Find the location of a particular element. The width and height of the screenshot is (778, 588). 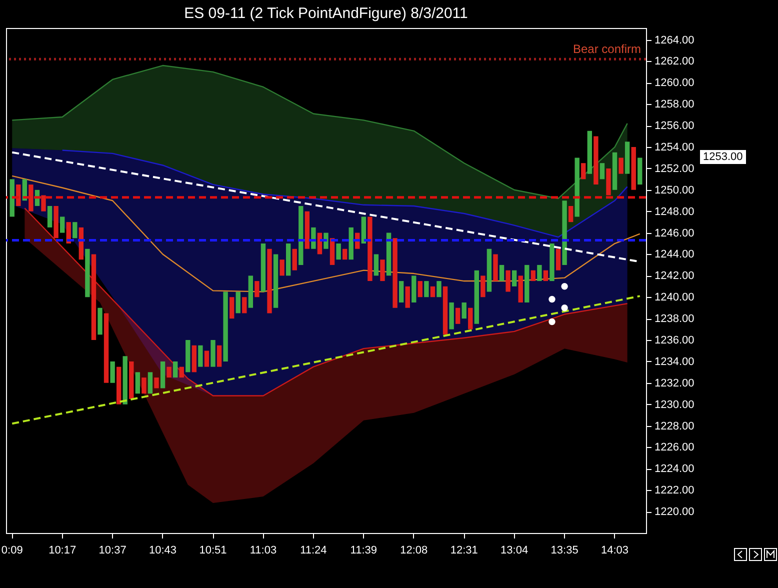

y-tick-label: 1242.00 is located at coordinates (674, 276).